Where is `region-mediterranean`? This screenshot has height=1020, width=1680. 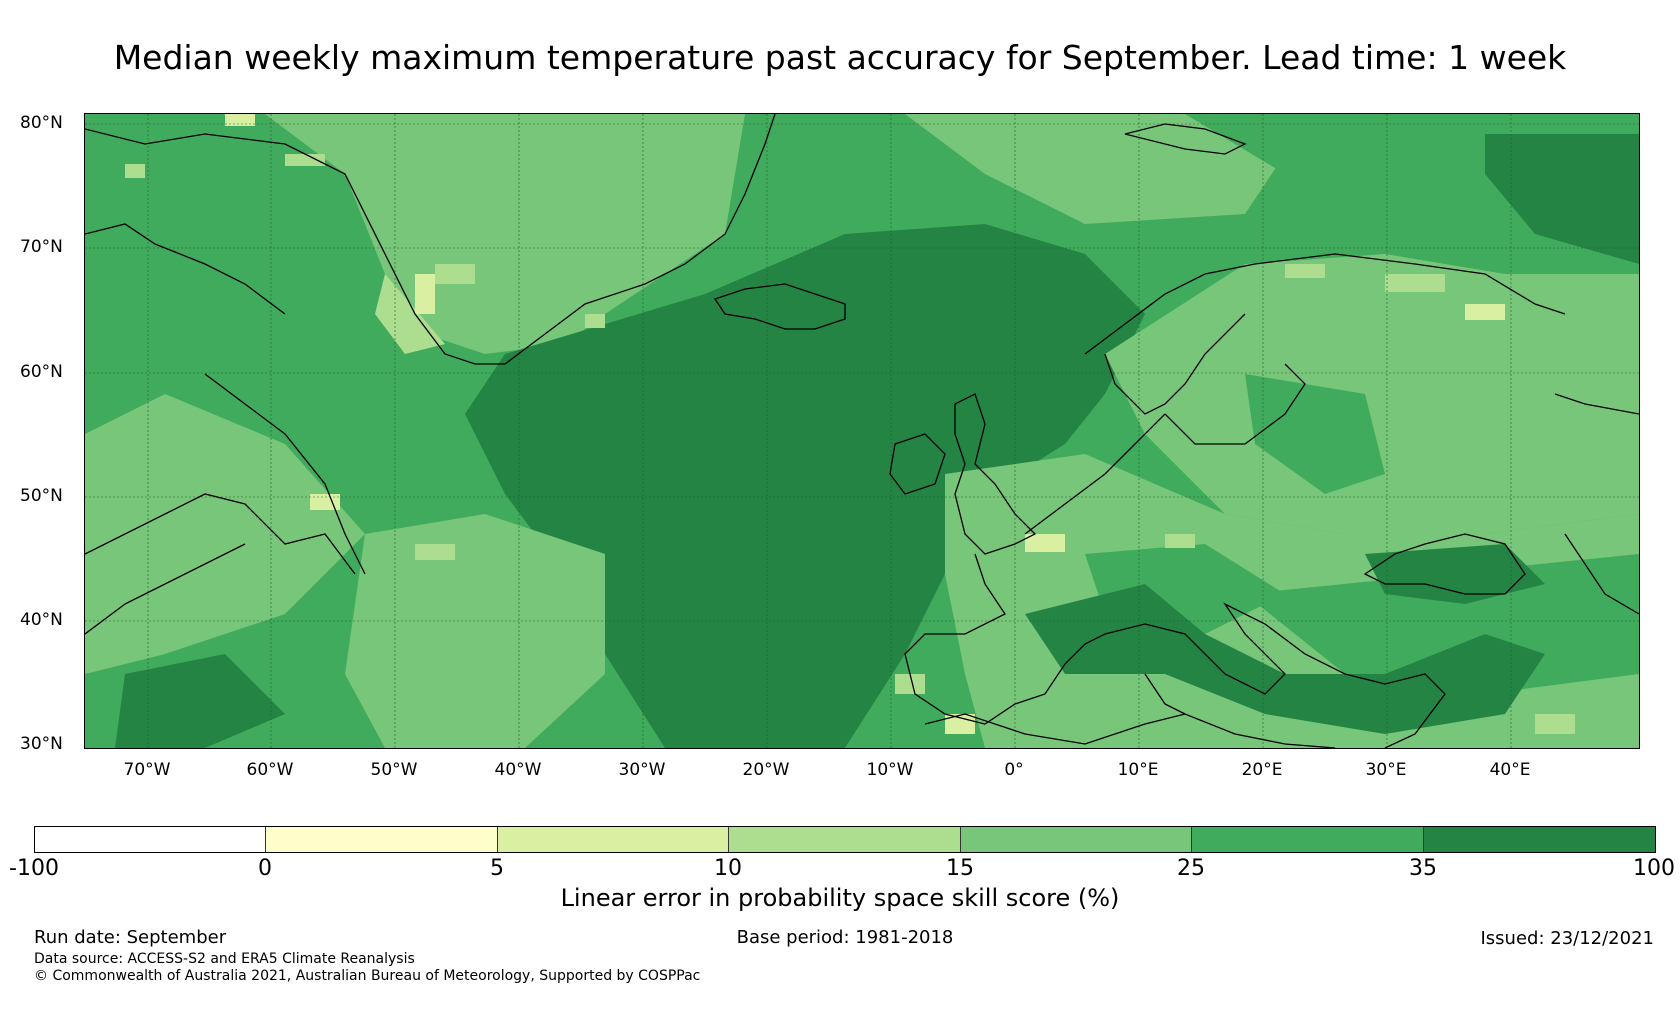
region-mediterranean is located at coordinates (1285, 659).